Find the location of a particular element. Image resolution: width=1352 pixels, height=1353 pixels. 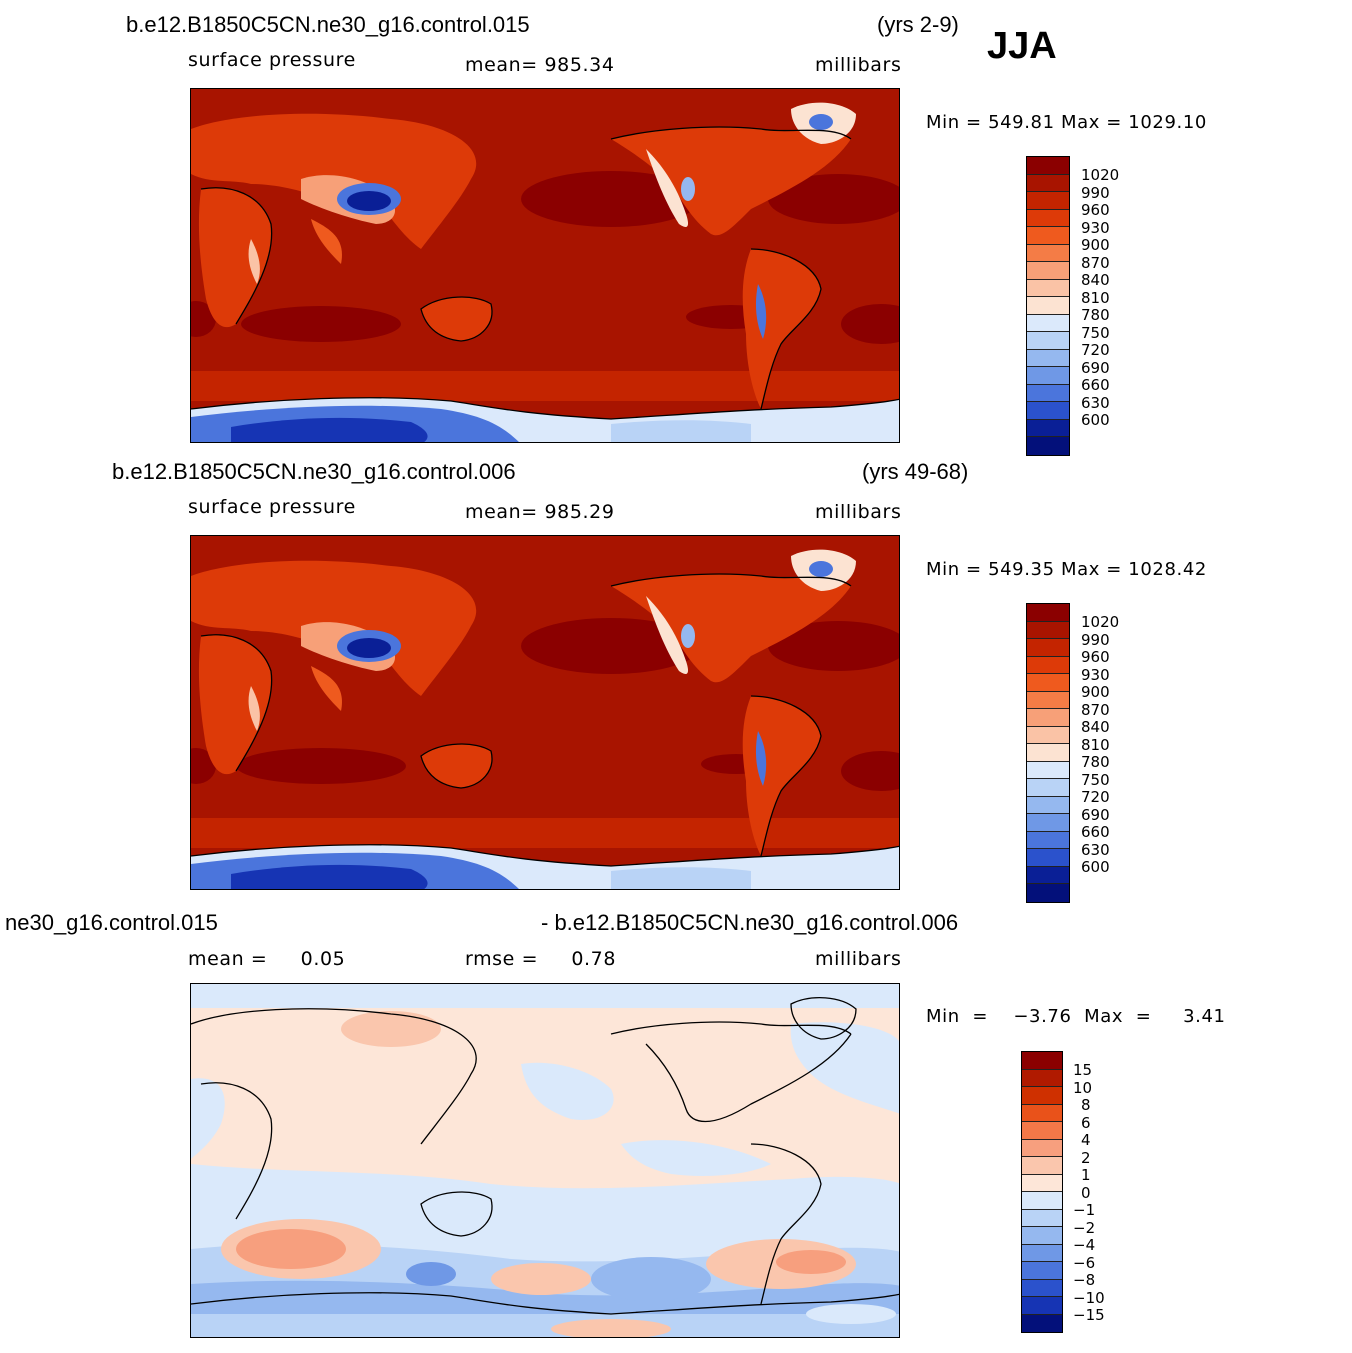

panel1-variable: surface pressure is located at coordinates (272, 60).